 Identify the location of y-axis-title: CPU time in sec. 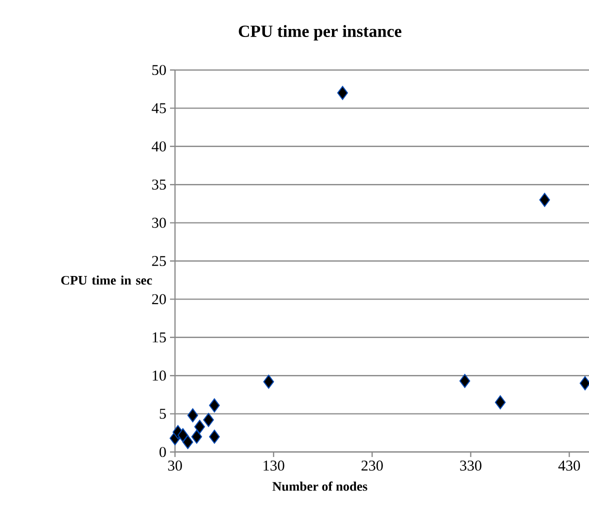
(106, 280).